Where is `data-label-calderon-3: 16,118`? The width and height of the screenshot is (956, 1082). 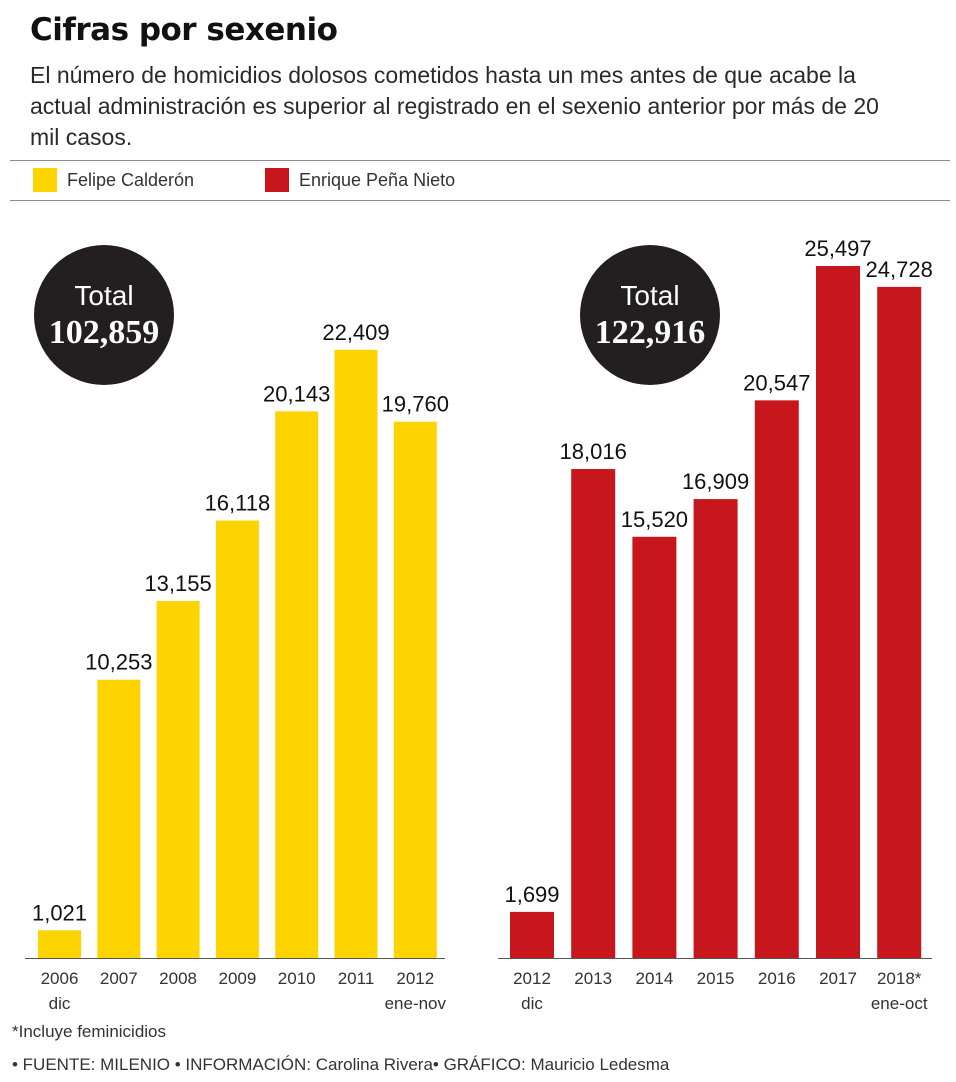 data-label-calderon-3: 16,118 is located at coordinates (238, 503).